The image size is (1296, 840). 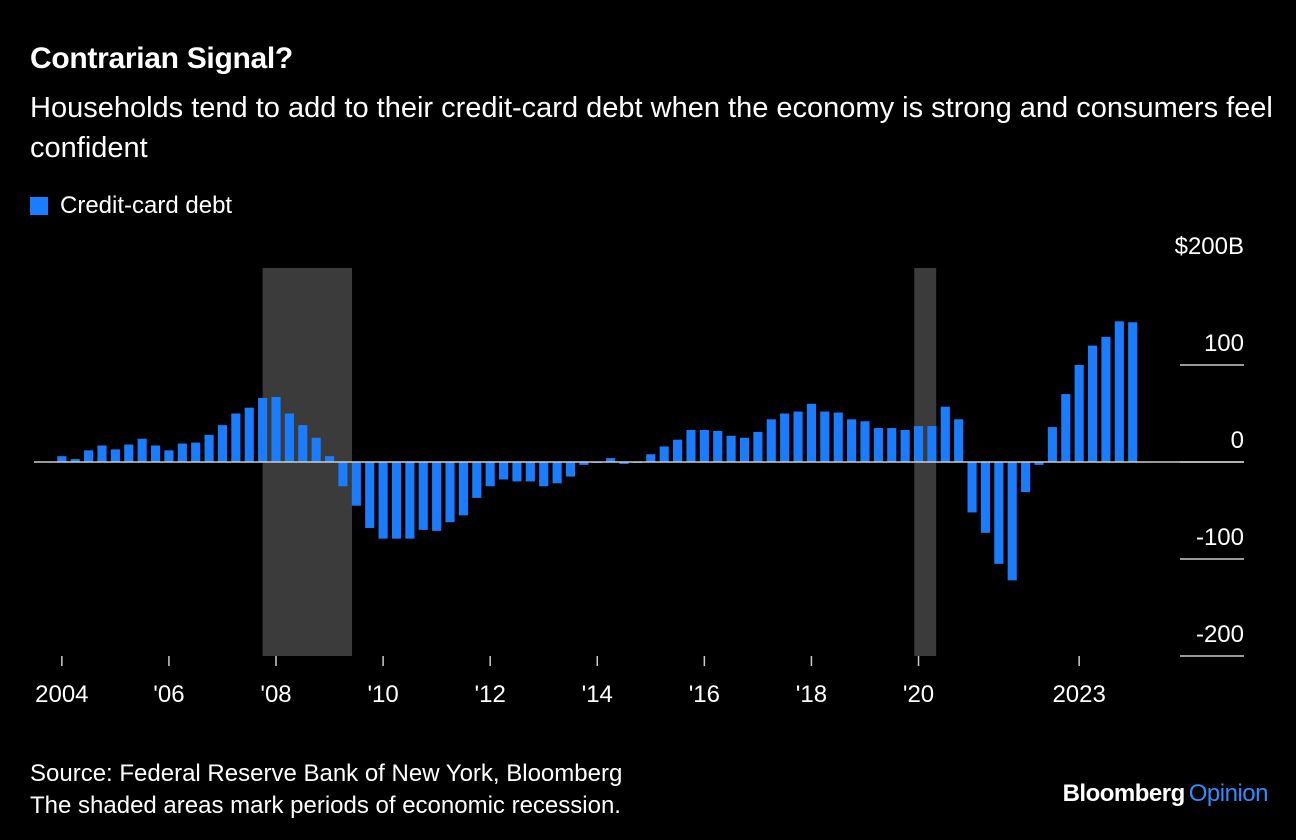 What do you see at coordinates (597, 694) in the screenshot?
I see `x-tick-label: '14` at bounding box center [597, 694].